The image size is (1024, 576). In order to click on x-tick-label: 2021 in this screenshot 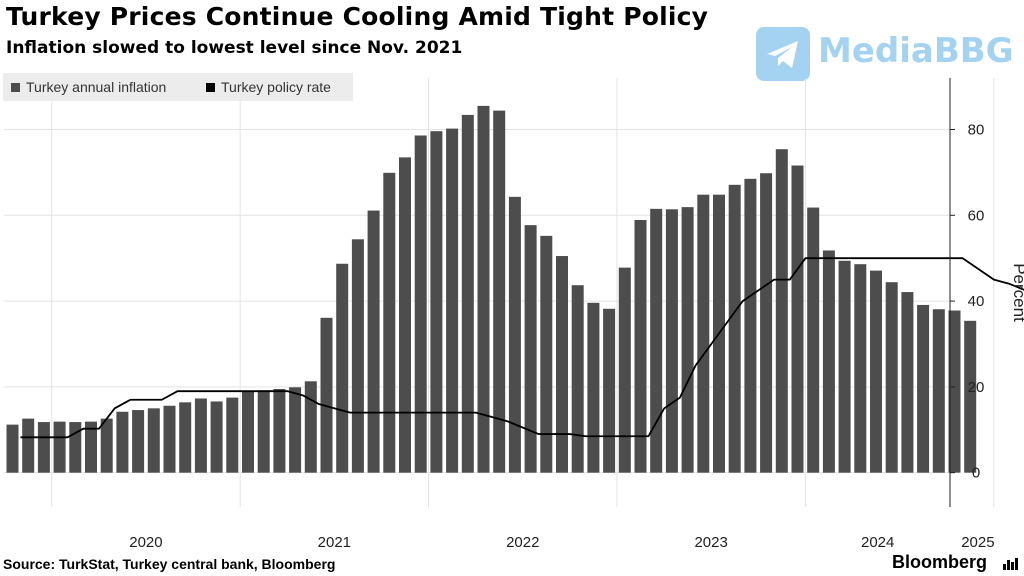, I will do `click(334, 542)`.